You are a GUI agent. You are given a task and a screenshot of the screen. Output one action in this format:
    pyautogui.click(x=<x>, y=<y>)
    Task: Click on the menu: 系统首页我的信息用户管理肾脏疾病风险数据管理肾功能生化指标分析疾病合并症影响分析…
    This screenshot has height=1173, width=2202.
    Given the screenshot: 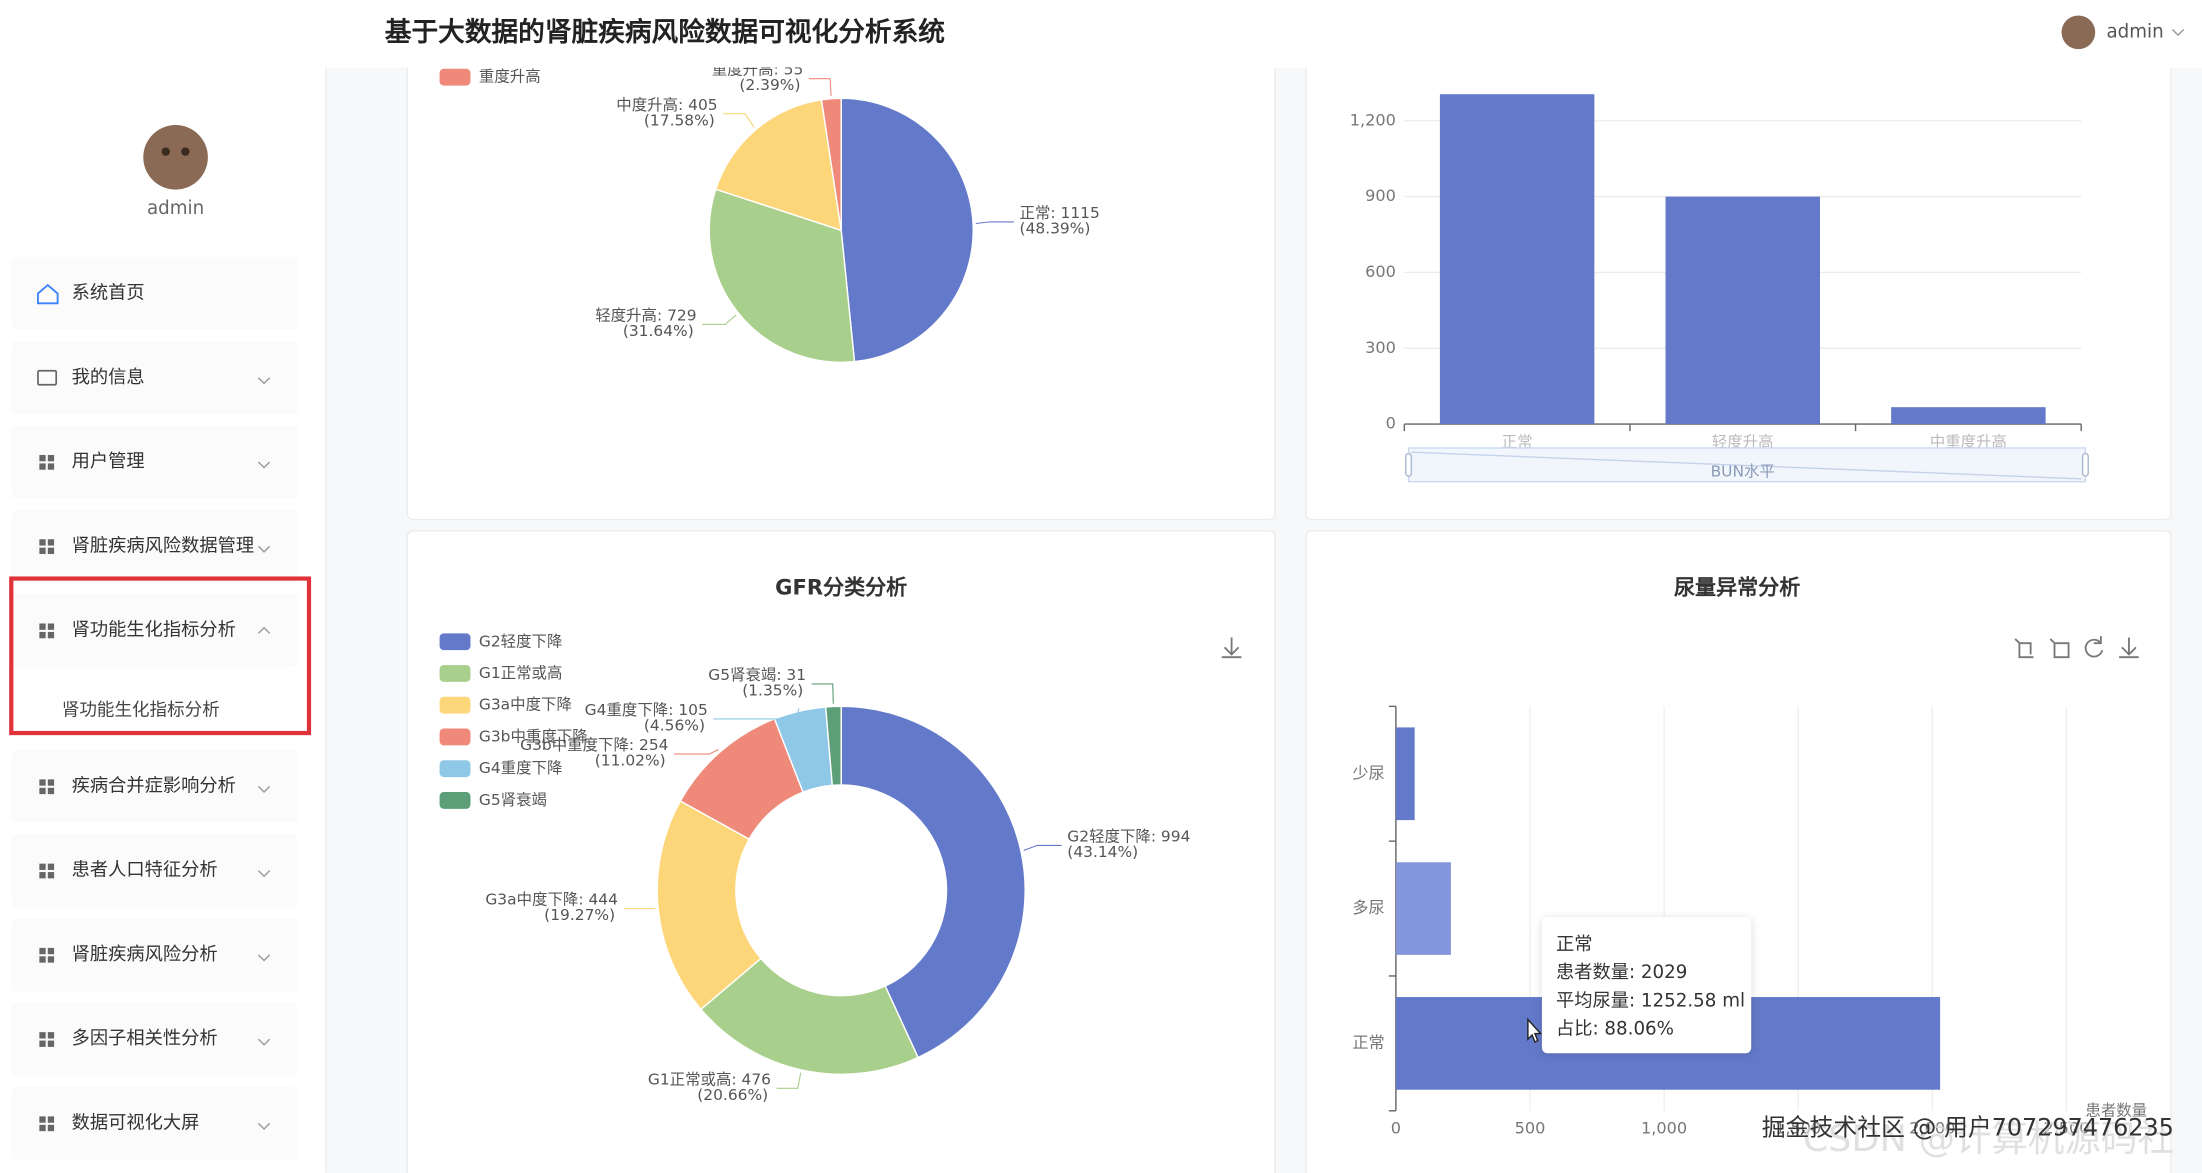 What is the action you would take?
    pyautogui.click(x=154, y=708)
    